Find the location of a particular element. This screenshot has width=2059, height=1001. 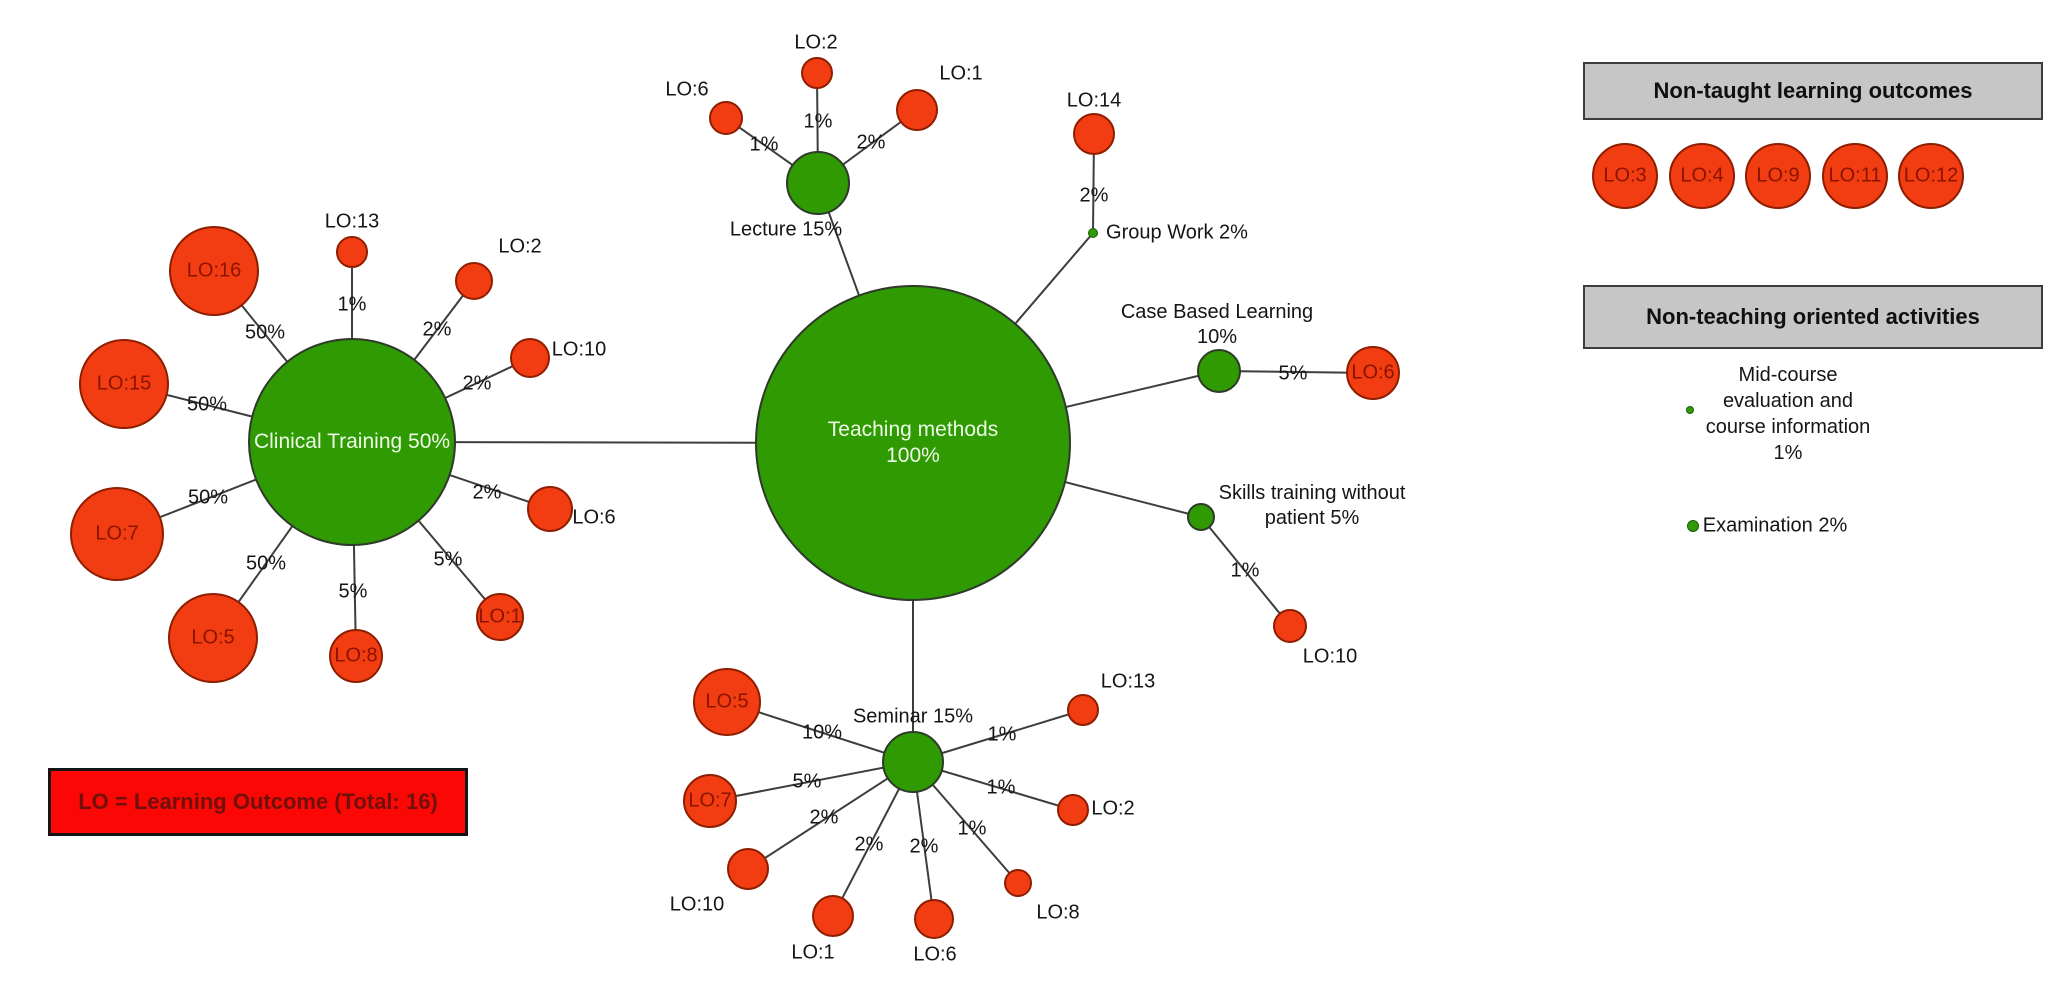

clinical-lo1-percent: 5% is located at coordinates (448, 559).